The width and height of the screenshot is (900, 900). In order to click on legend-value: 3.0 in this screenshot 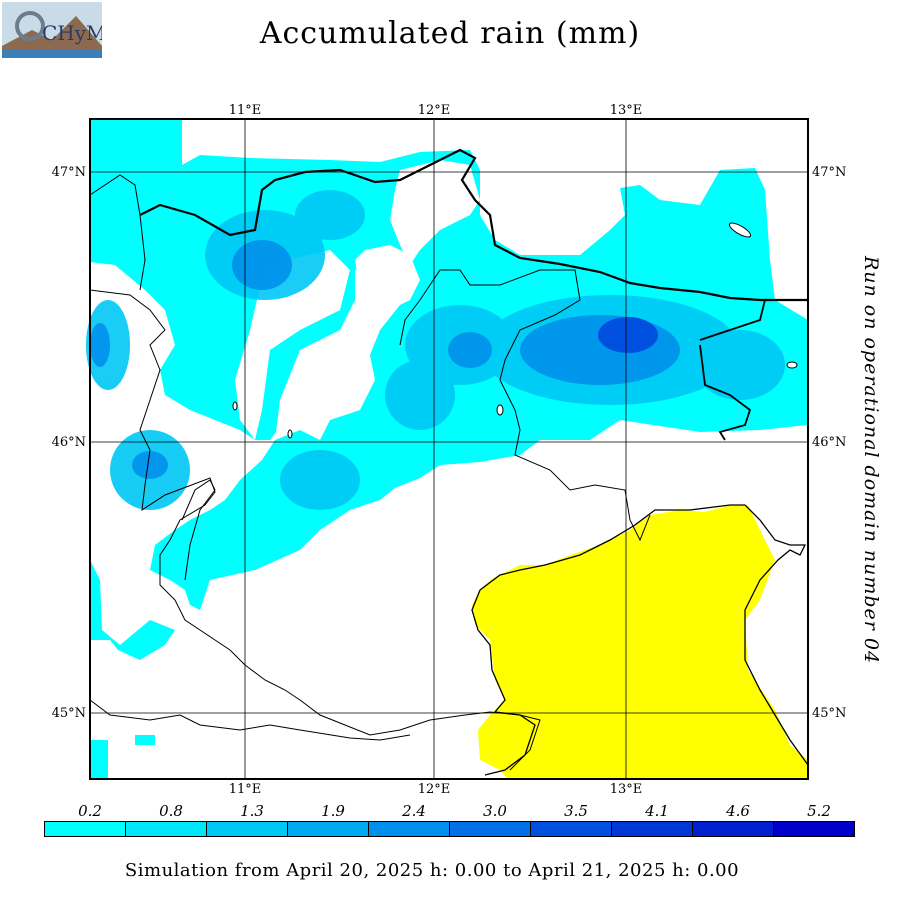, I will do `click(495, 811)`.